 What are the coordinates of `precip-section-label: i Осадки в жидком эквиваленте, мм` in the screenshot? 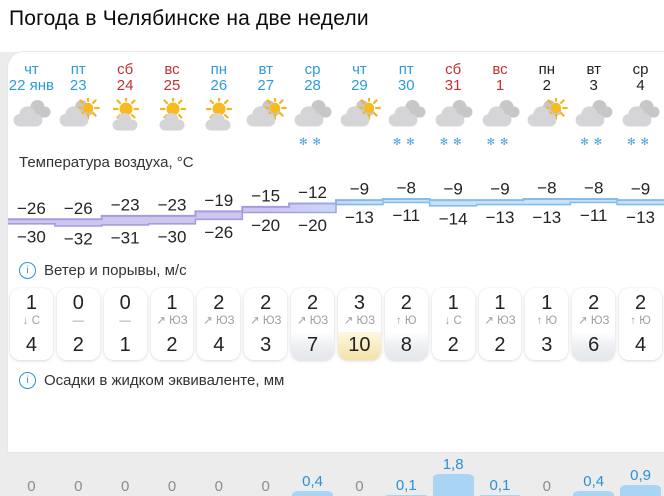 It's located at (151, 380).